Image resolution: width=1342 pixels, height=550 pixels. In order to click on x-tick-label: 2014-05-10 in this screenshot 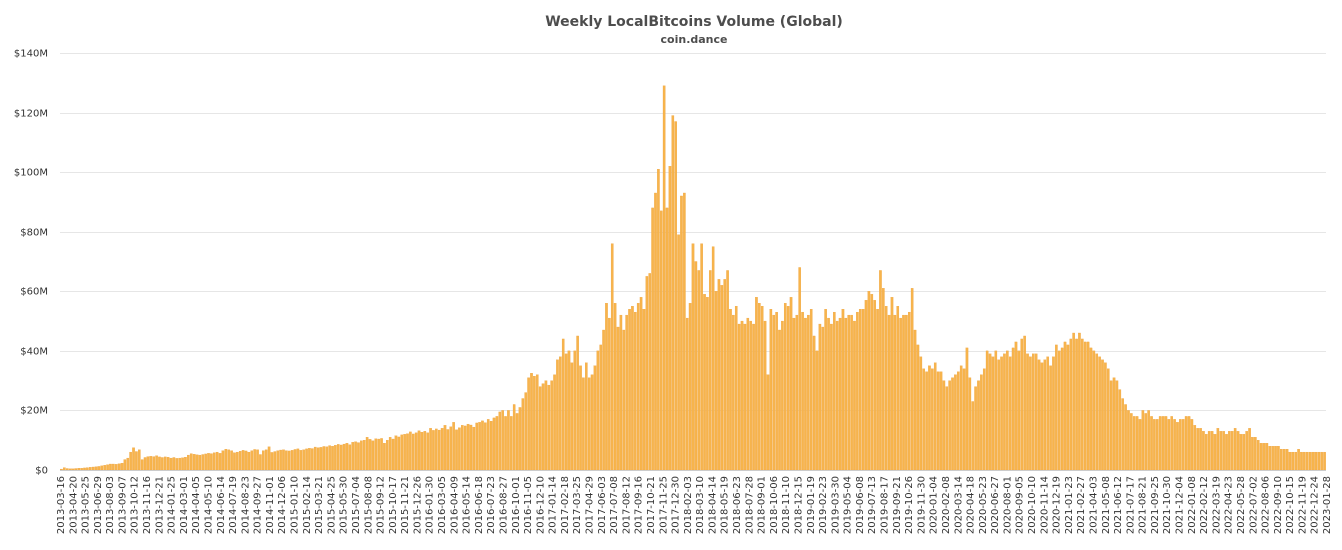, I will do `click(208, 505)`.